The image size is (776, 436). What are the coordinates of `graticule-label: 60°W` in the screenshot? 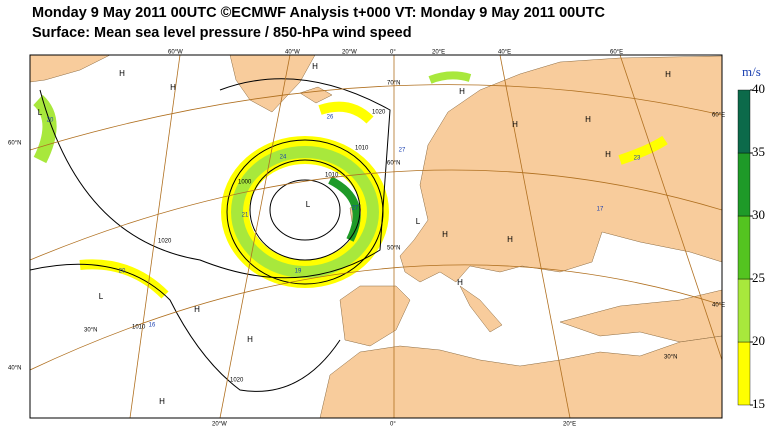 It's located at (175, 53).